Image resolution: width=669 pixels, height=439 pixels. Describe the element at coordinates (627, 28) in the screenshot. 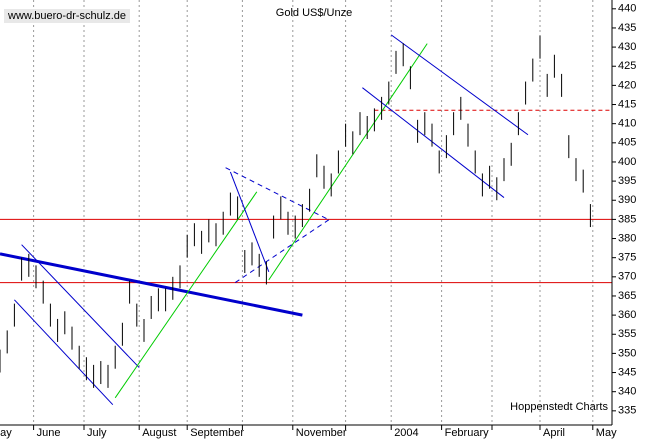

I see `y-tick-label: 435` at that location.